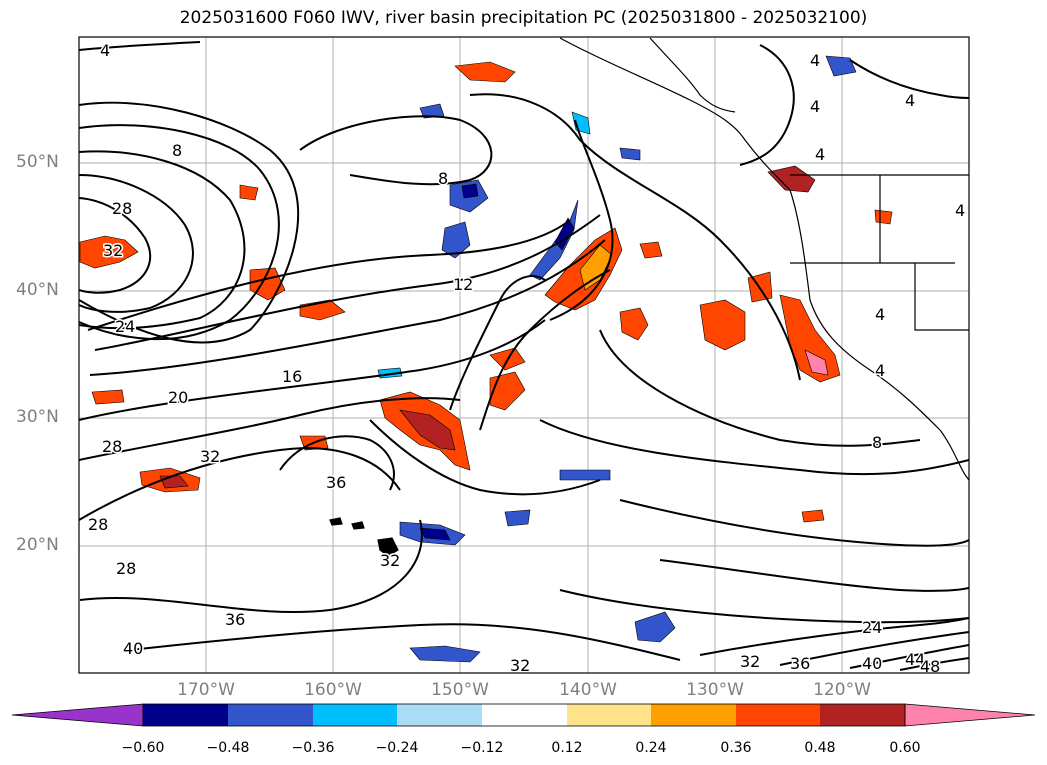  I want to click on colorbar-min-extension, so click(77, 715).